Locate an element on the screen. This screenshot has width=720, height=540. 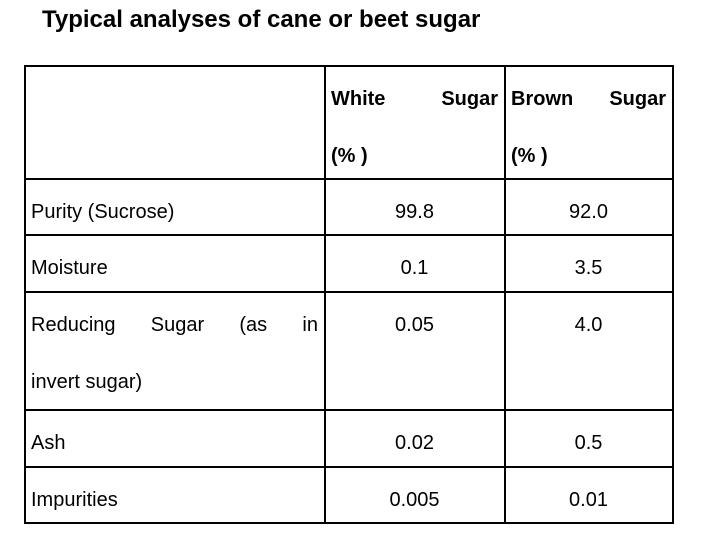
table-row-ash: Ash 0.02 0.5 is located at coordinates (349, 438).